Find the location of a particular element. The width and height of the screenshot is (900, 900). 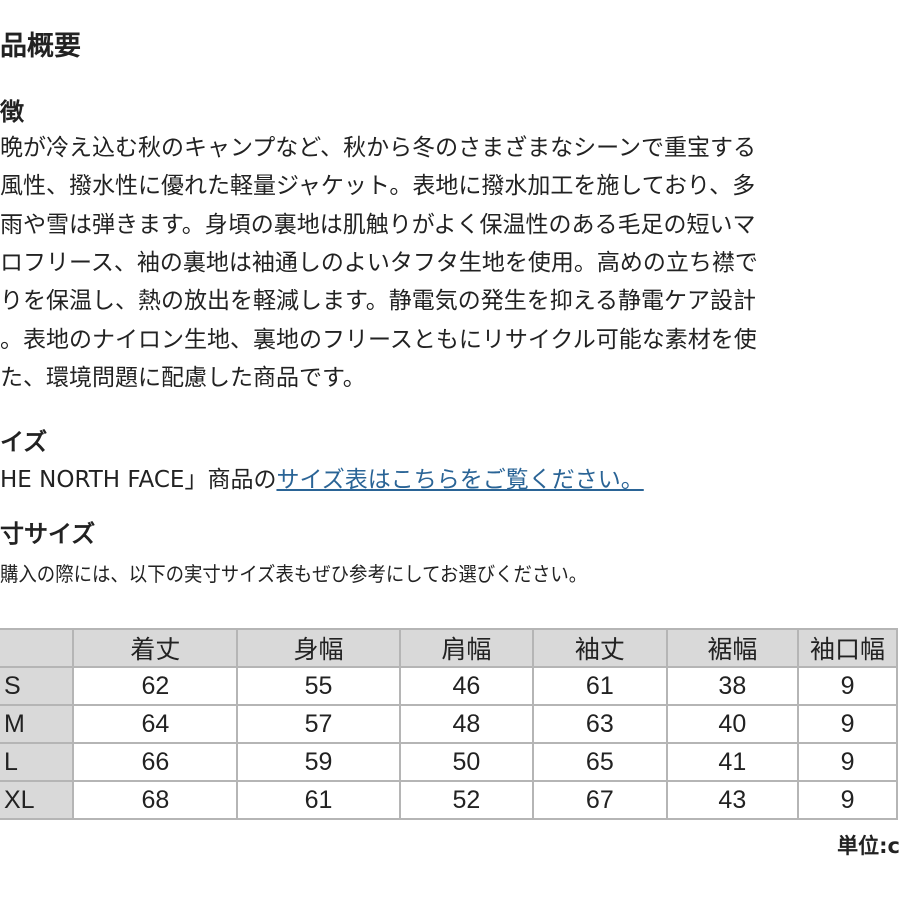

table-cell: 59 is located at coordinates (318, 762).